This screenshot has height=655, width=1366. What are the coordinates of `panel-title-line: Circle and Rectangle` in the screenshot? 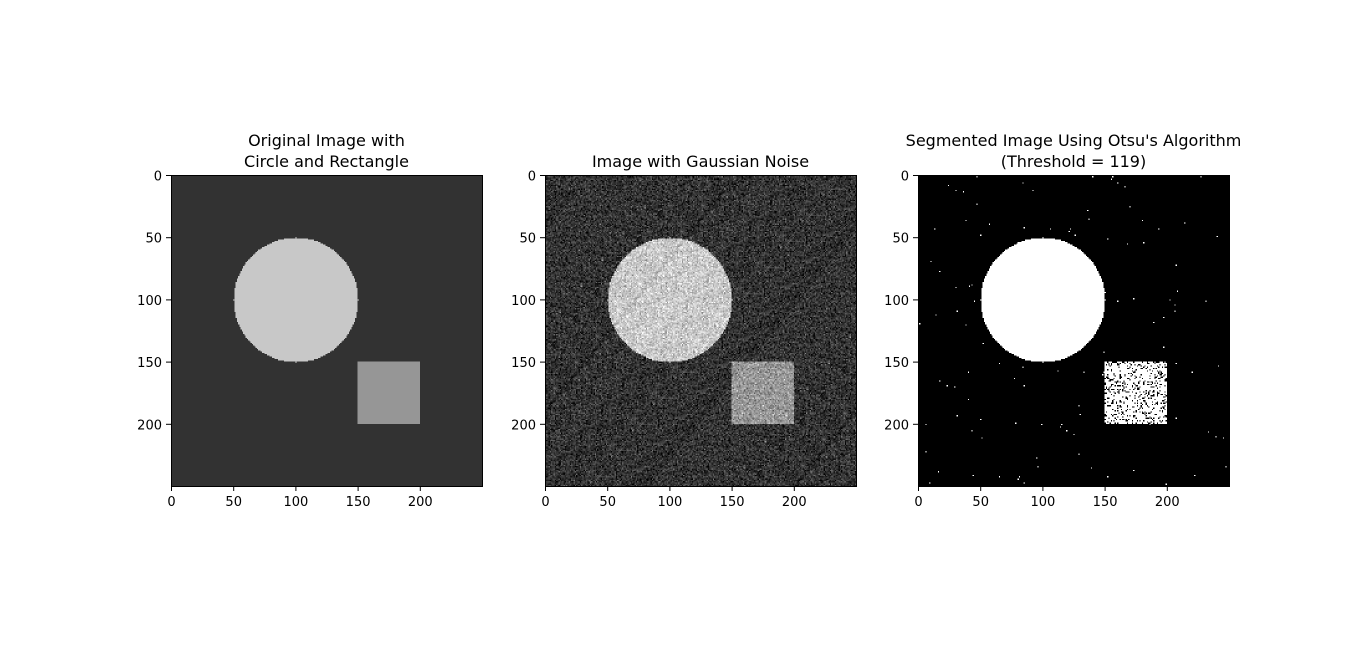 It's located at (326, 161).